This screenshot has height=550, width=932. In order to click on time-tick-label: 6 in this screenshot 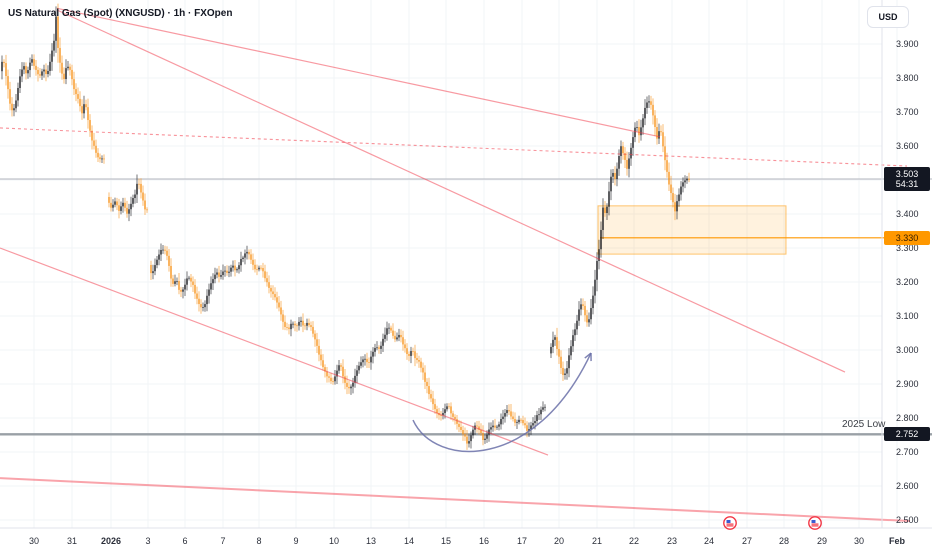, I will do `click(185, 541)`.